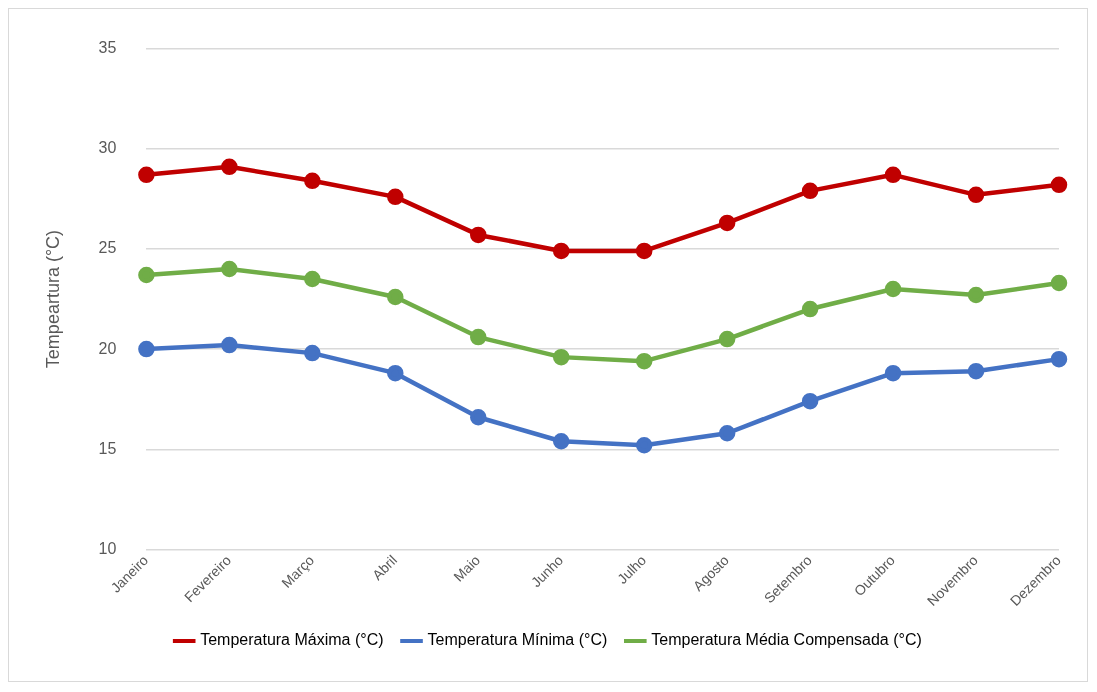 Image resolution: width=1097 pixels, height=692 pixels. Describe the element at coordinates (107, 448) in the screenshot. I see `y-tick-label: 15` at that location.